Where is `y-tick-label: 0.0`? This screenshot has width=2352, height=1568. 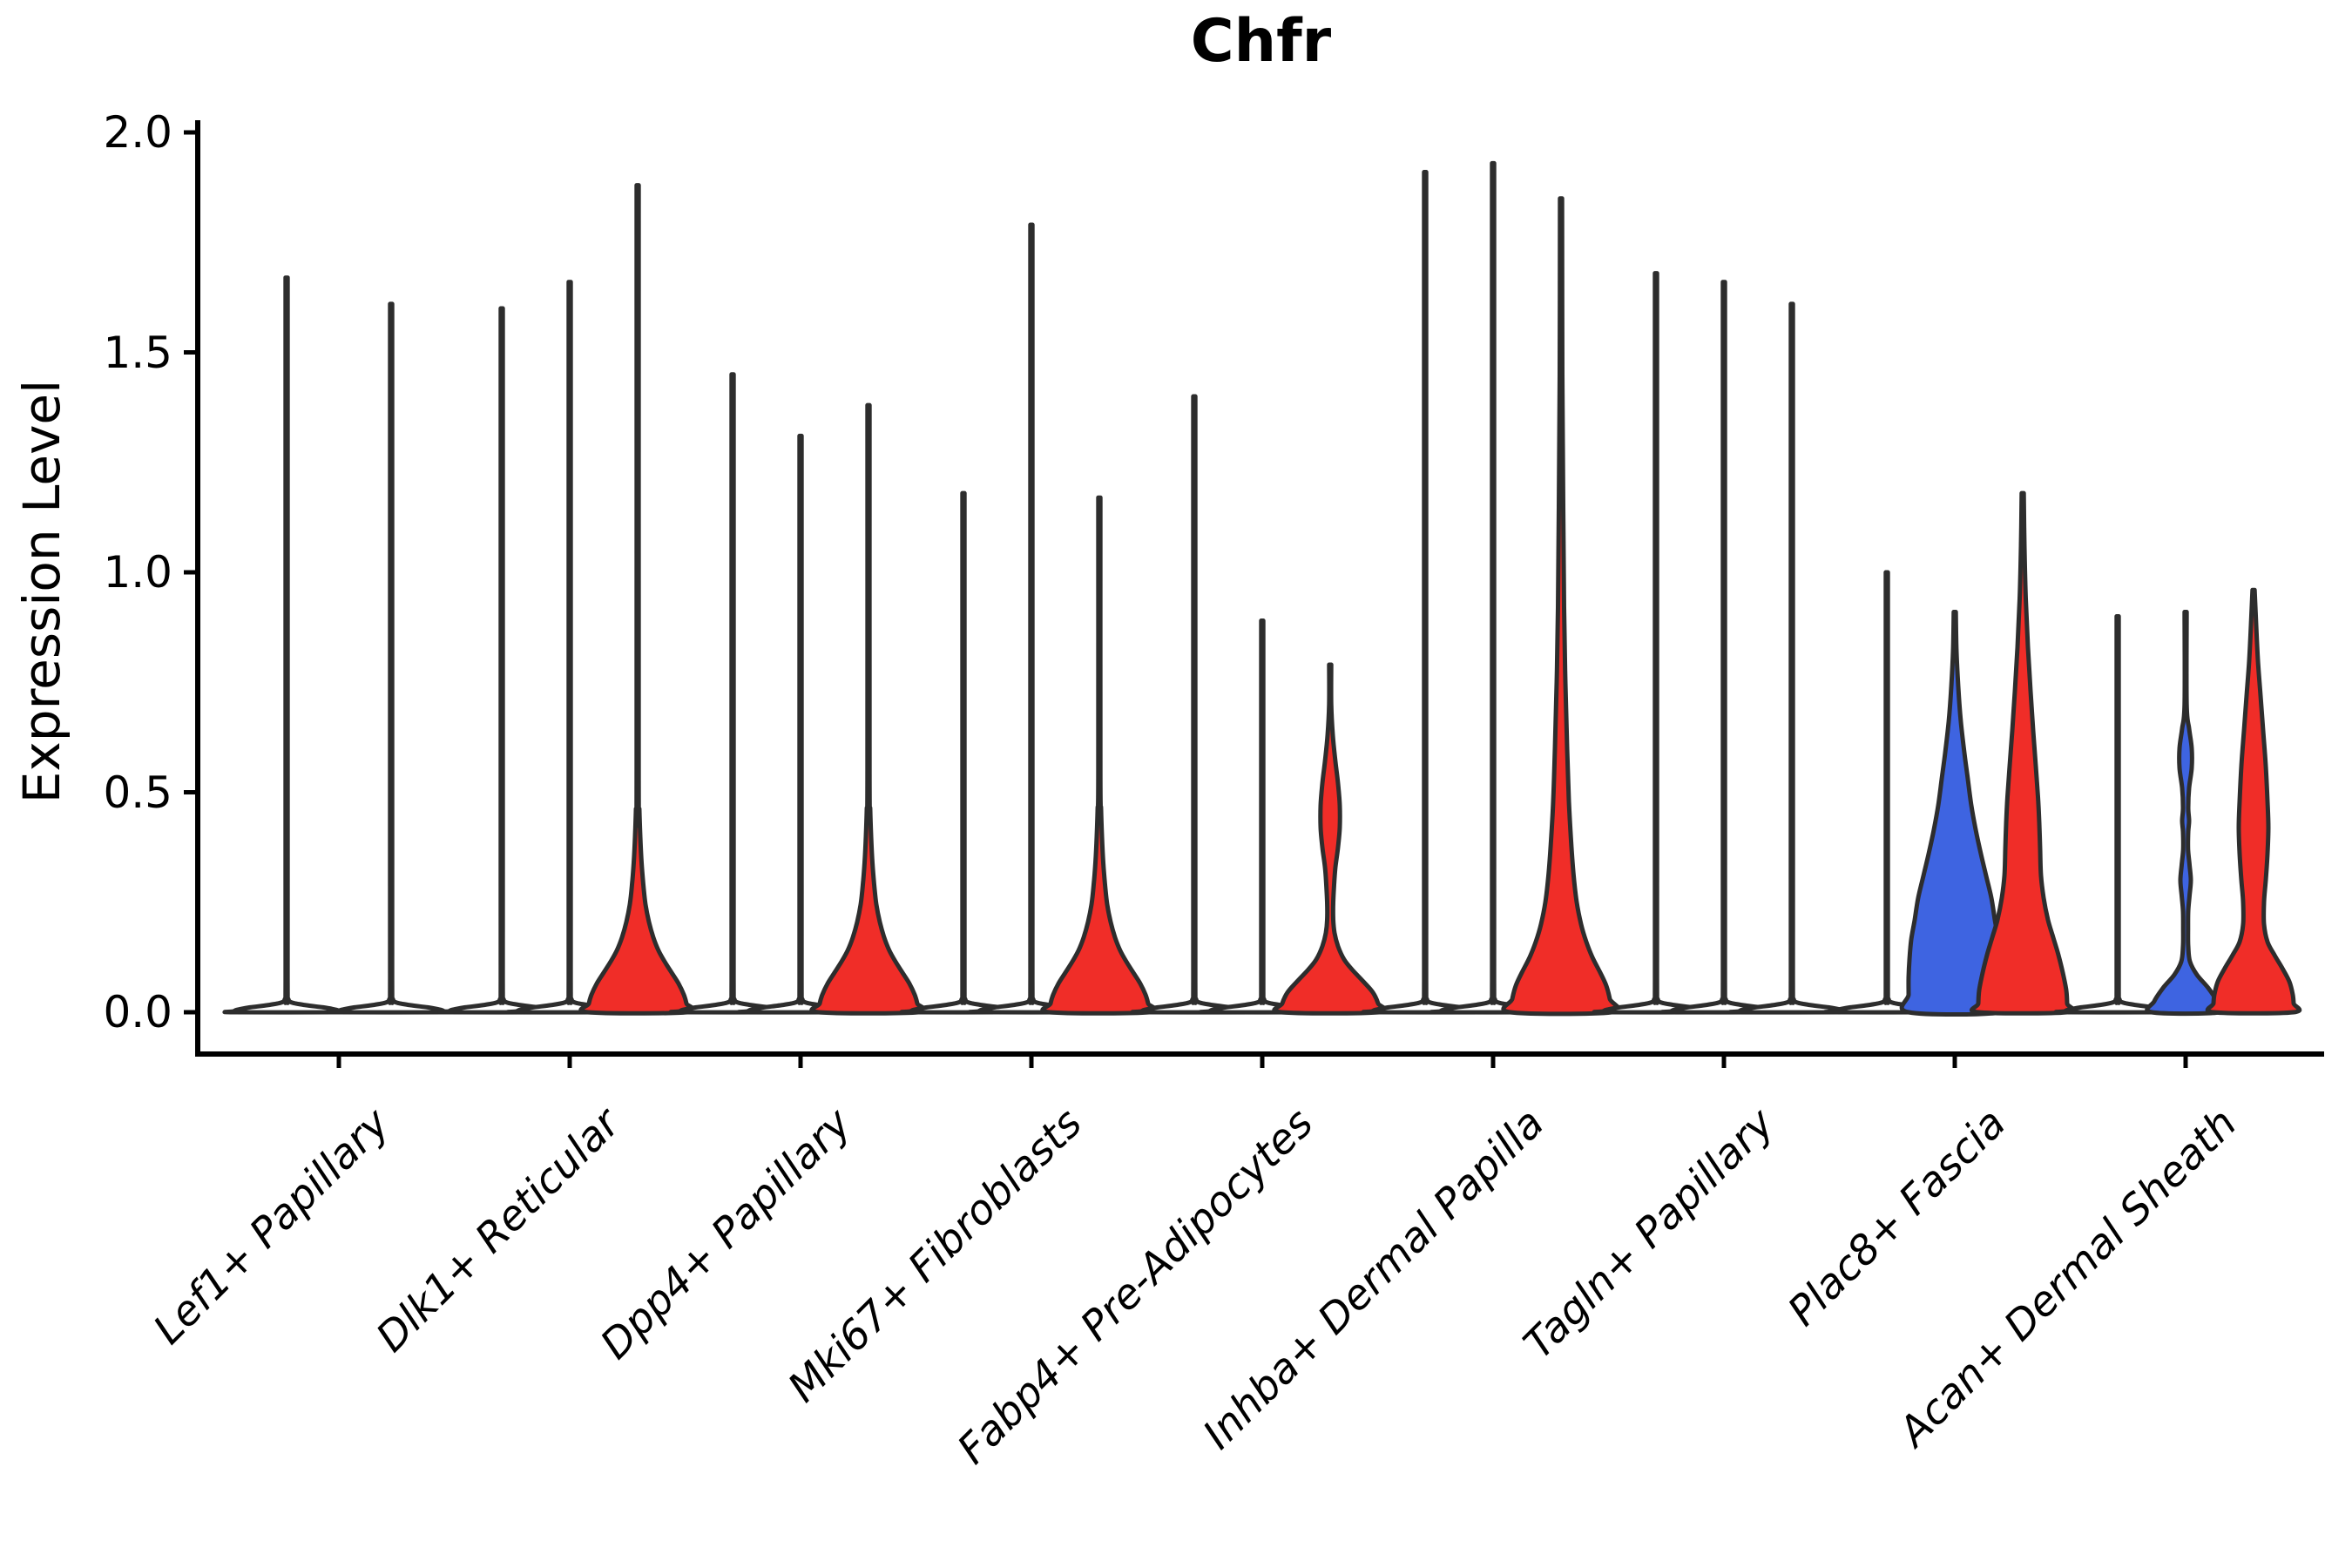 y-tick-label: 0.0 is located at coordinates (137, 1012).